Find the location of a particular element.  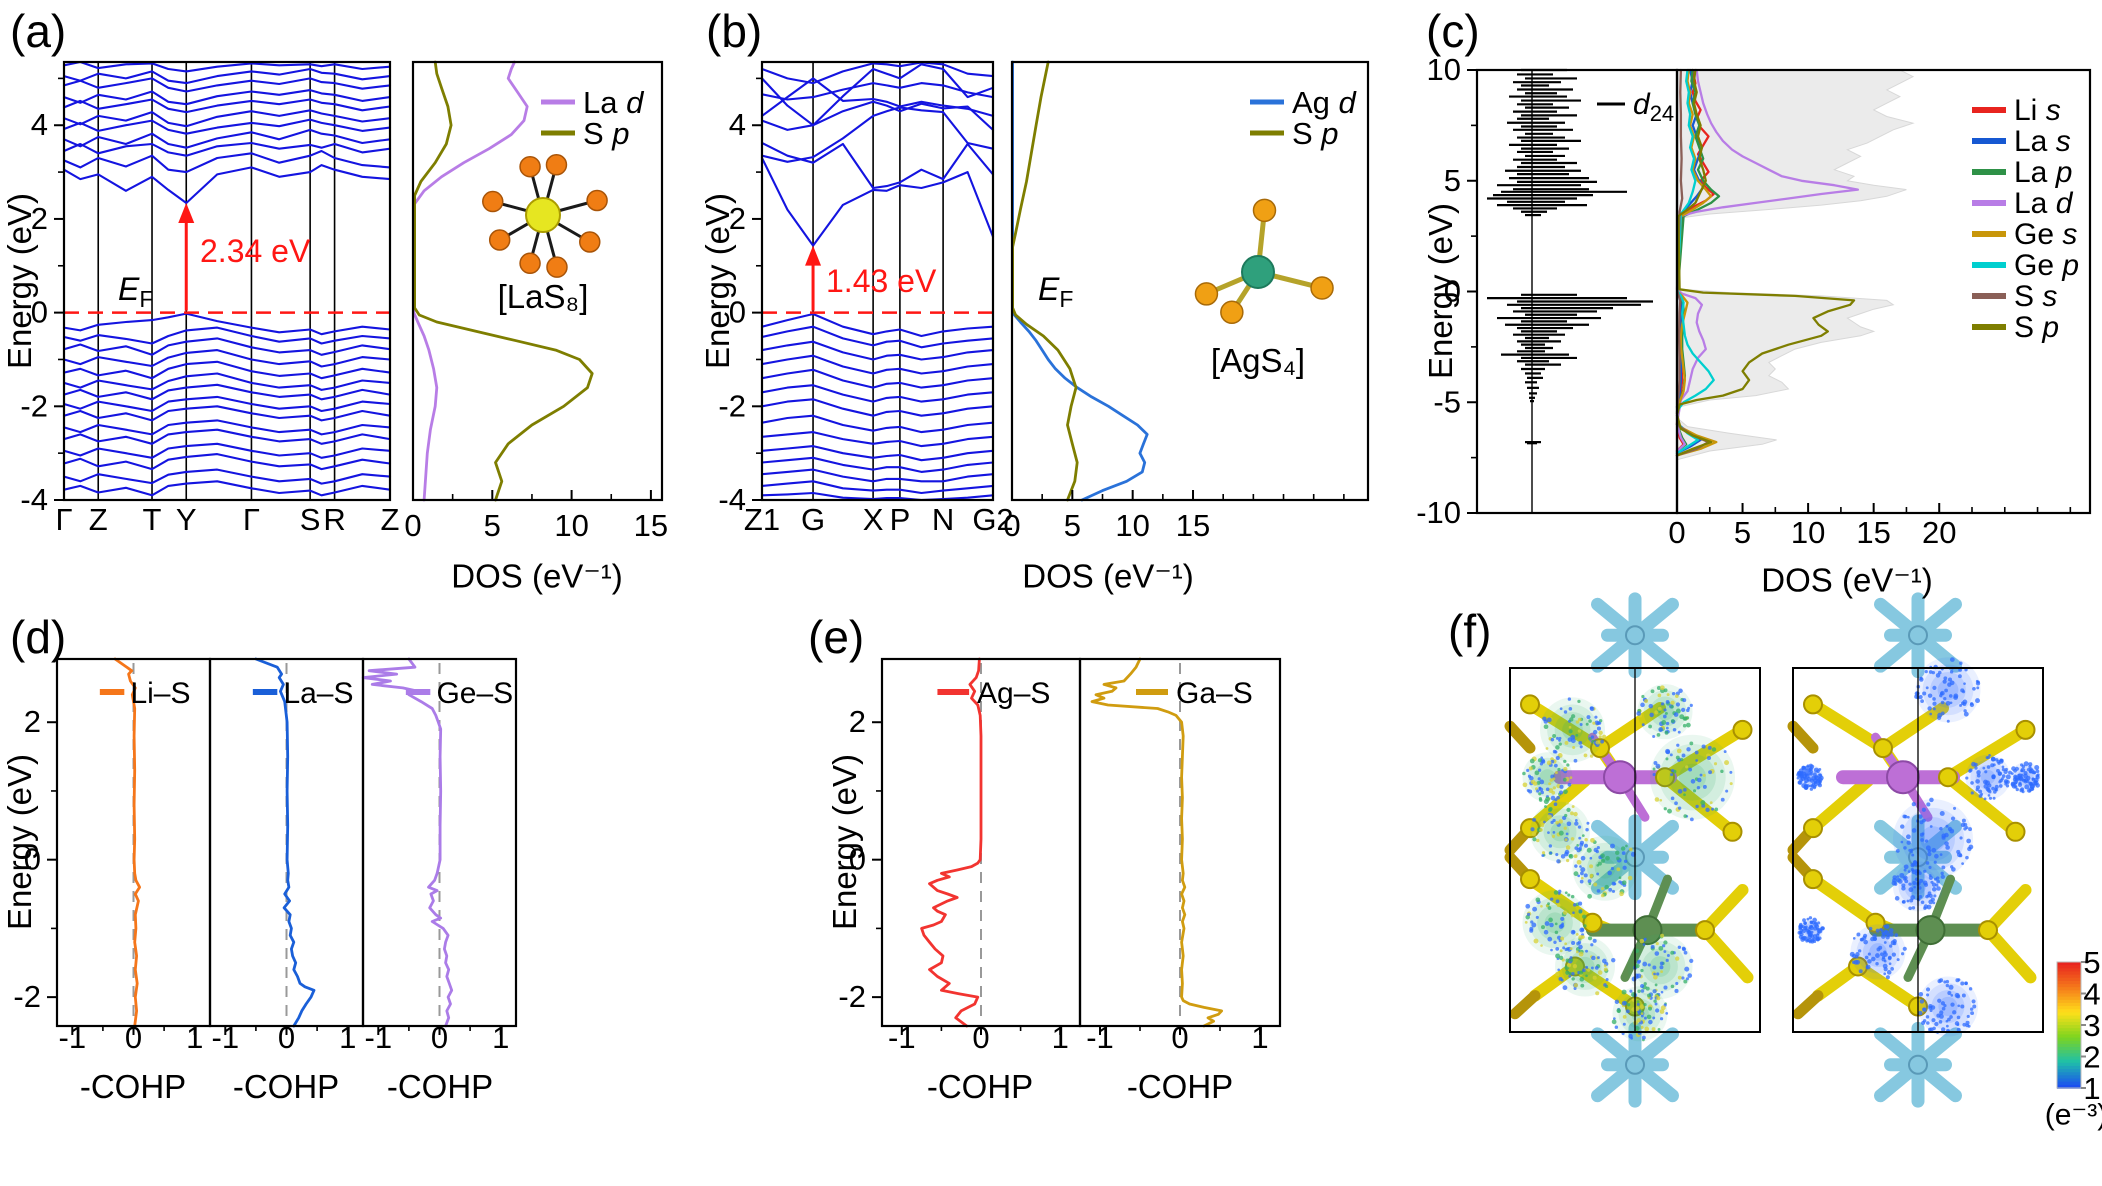

level-spectrum is located at coordinates (1570, 290).